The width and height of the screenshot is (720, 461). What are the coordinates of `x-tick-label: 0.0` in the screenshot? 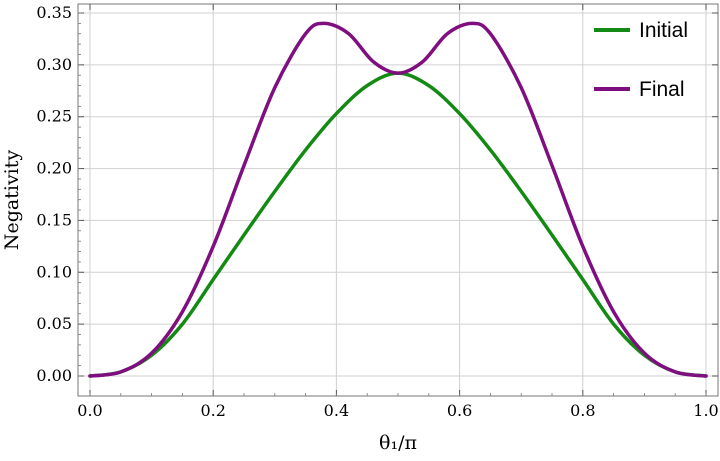 It's located at (89, 410).